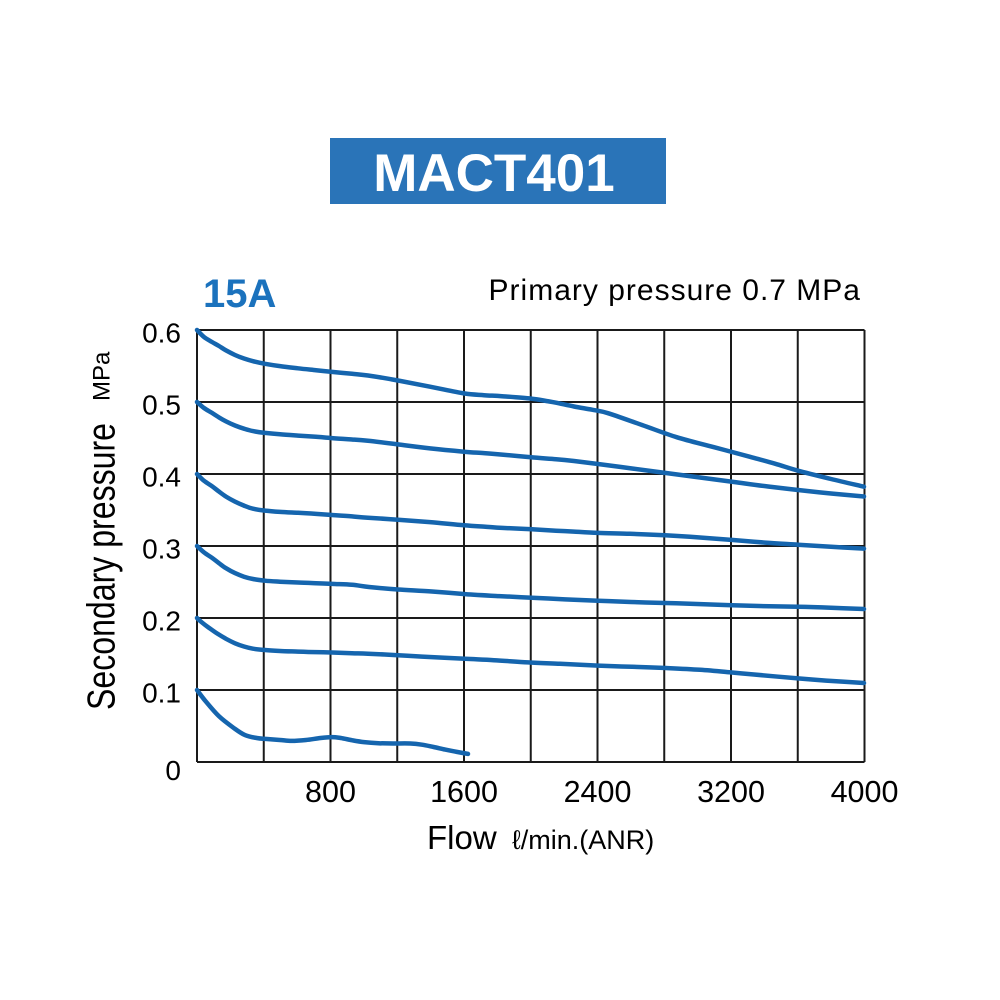  Describe the element at coordinates (161, 621) in the screenshot. I see `svg-text: 0.2` at that location.